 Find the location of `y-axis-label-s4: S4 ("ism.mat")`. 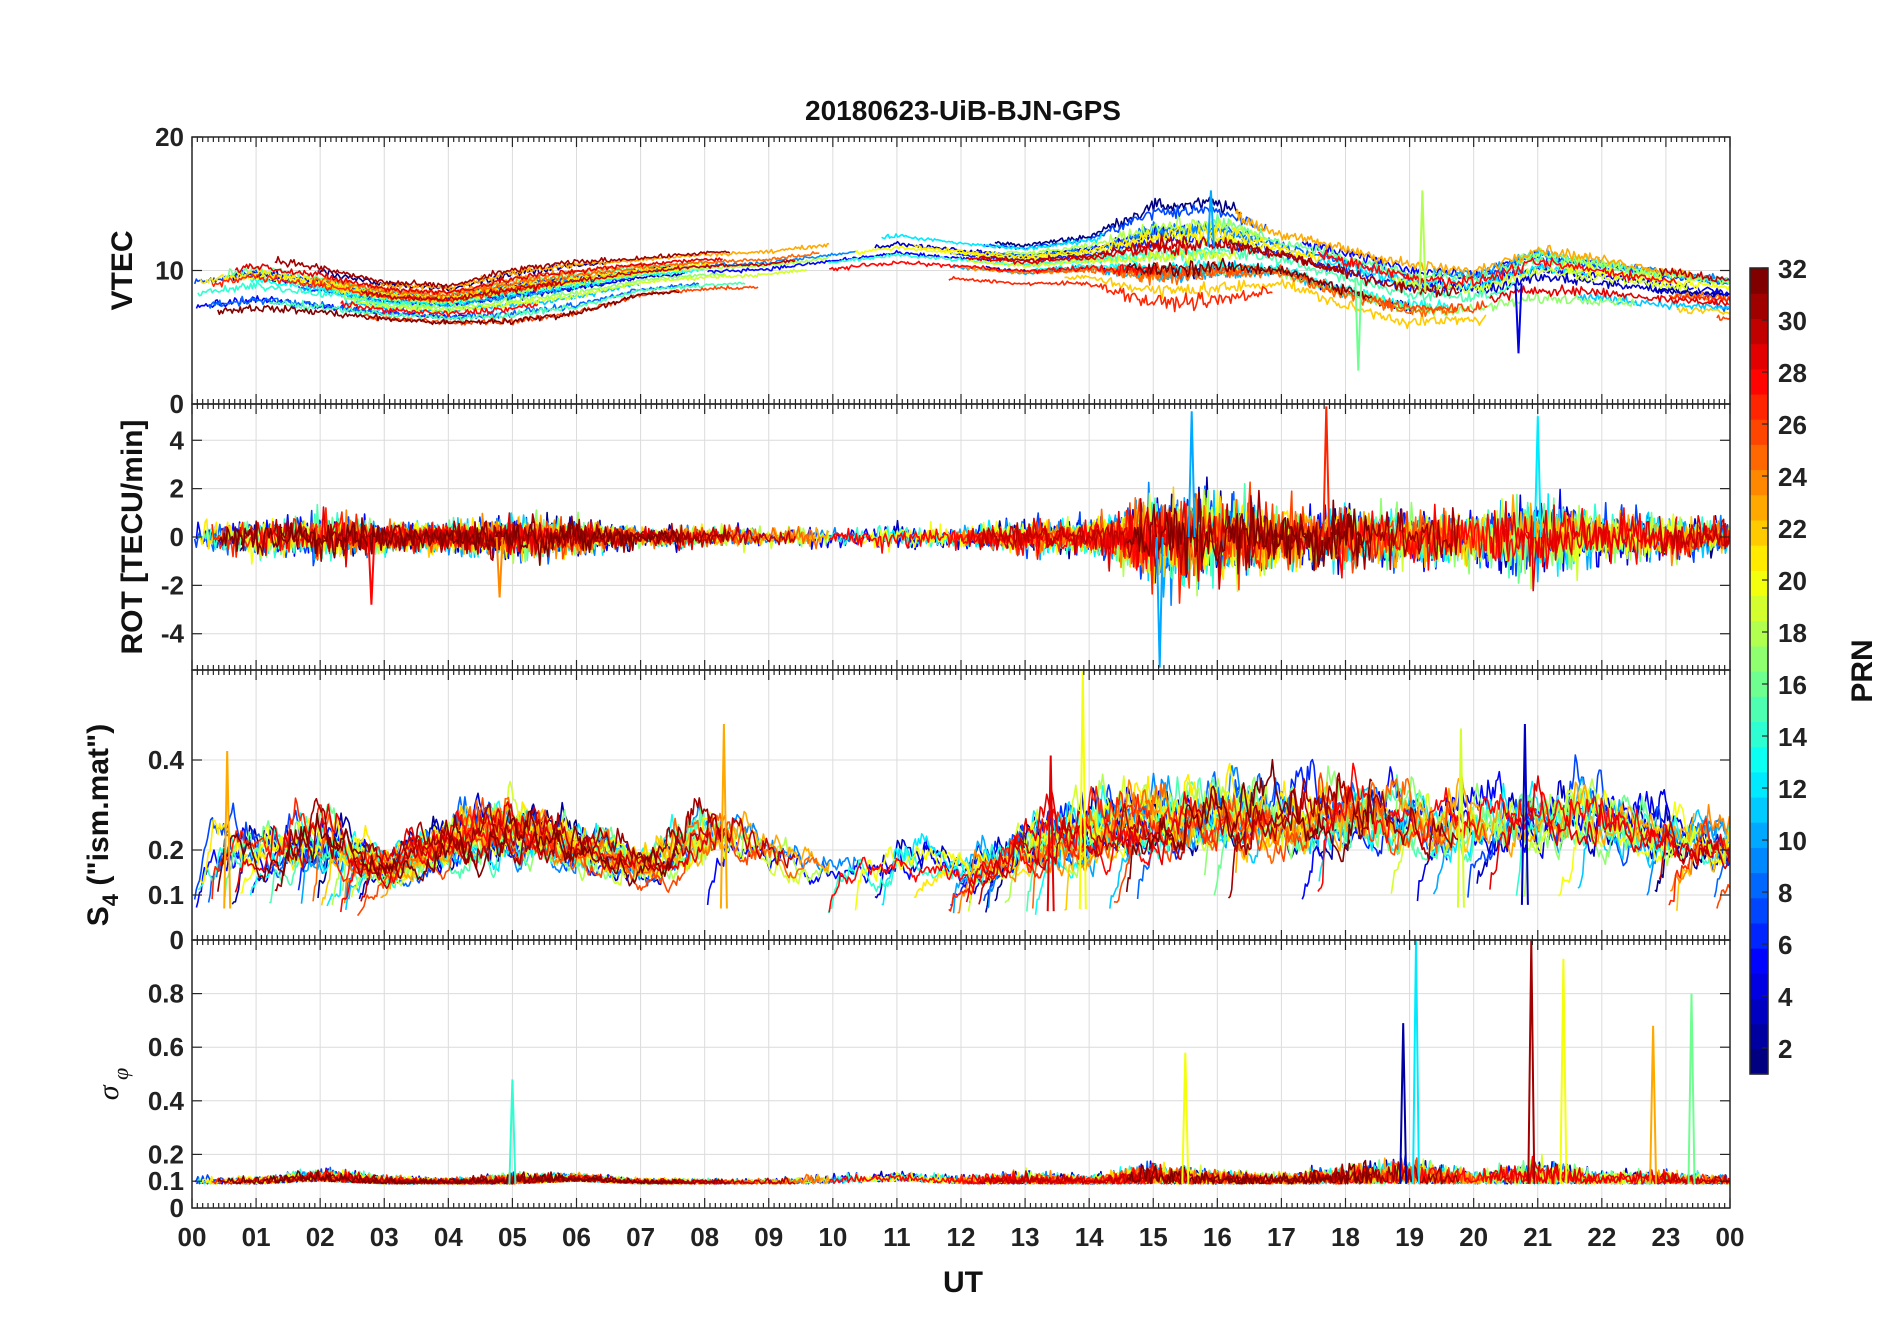

y-axis-label-s4: S4 ("ism.mat") is located at coordinates (102, 825).